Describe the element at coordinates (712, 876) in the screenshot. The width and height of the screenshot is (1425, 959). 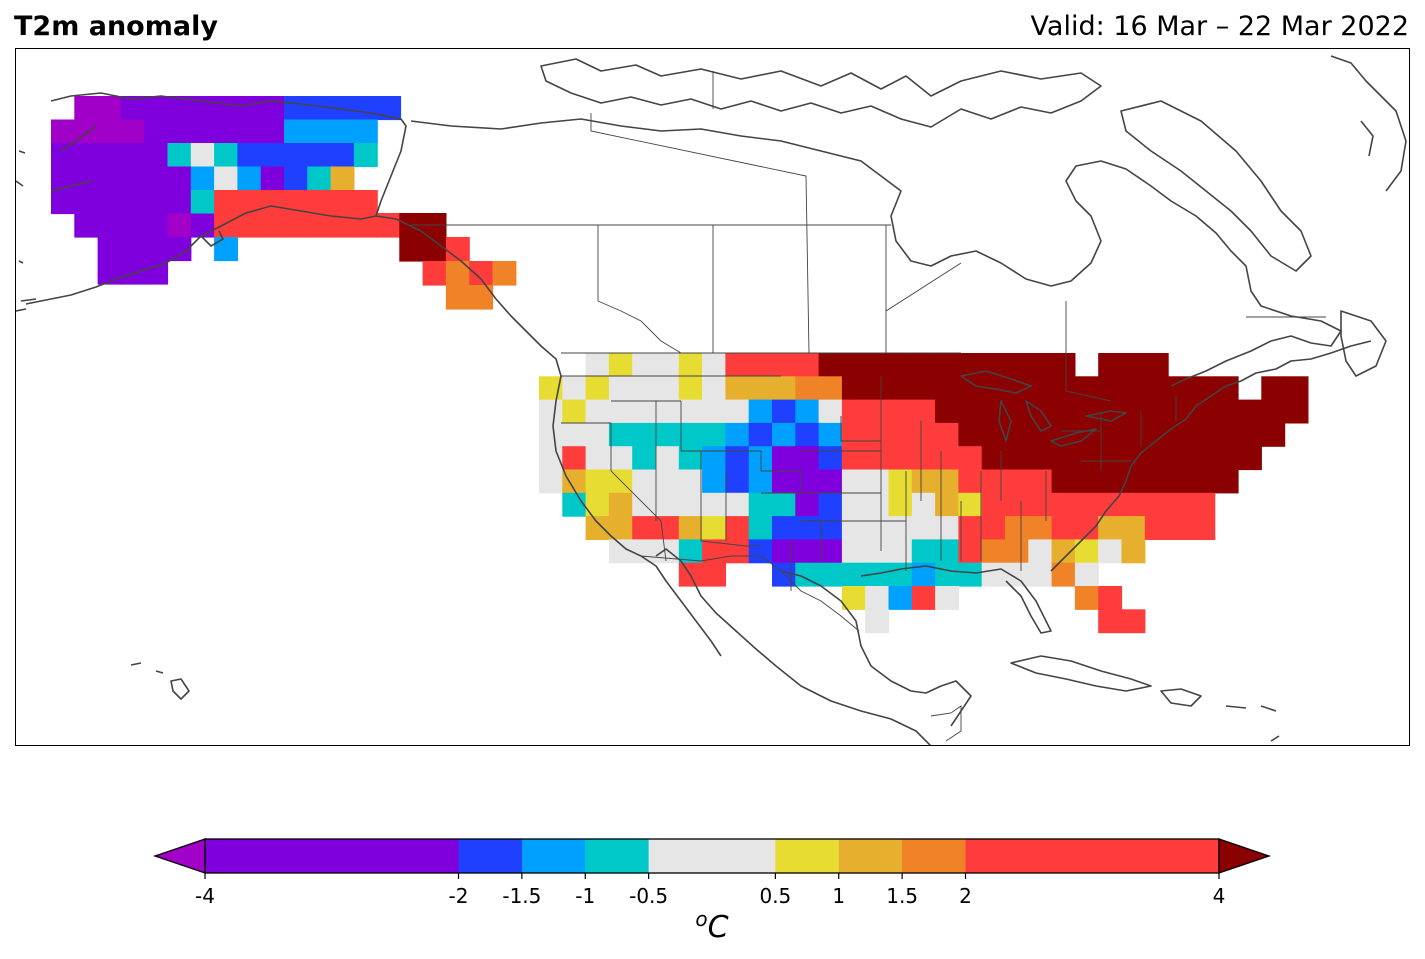
I see `colorbar-ticks` at that location.